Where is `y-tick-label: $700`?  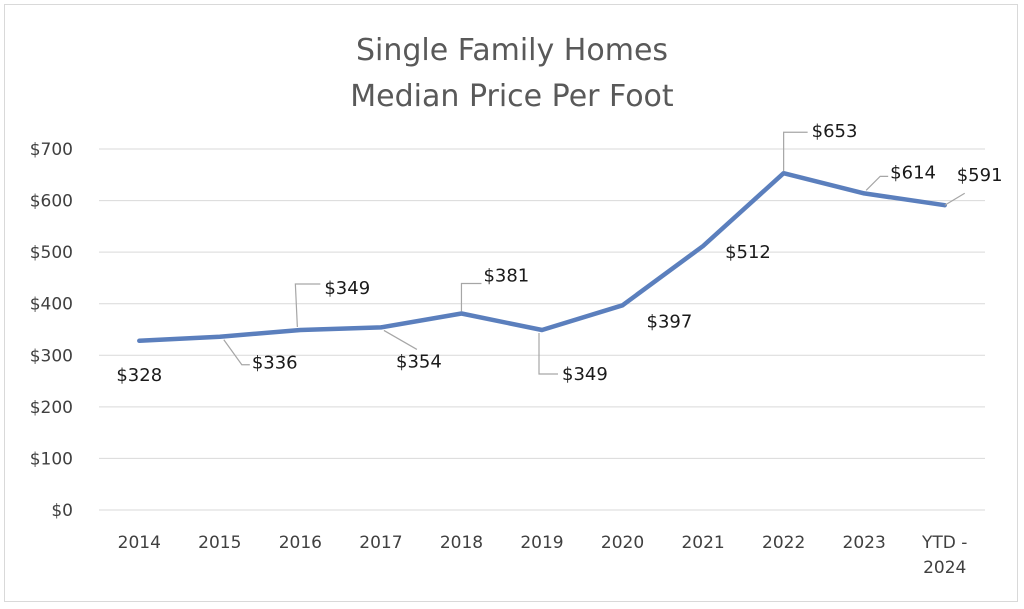 y-tick-label: $700 is located at coordinates (51, 150).